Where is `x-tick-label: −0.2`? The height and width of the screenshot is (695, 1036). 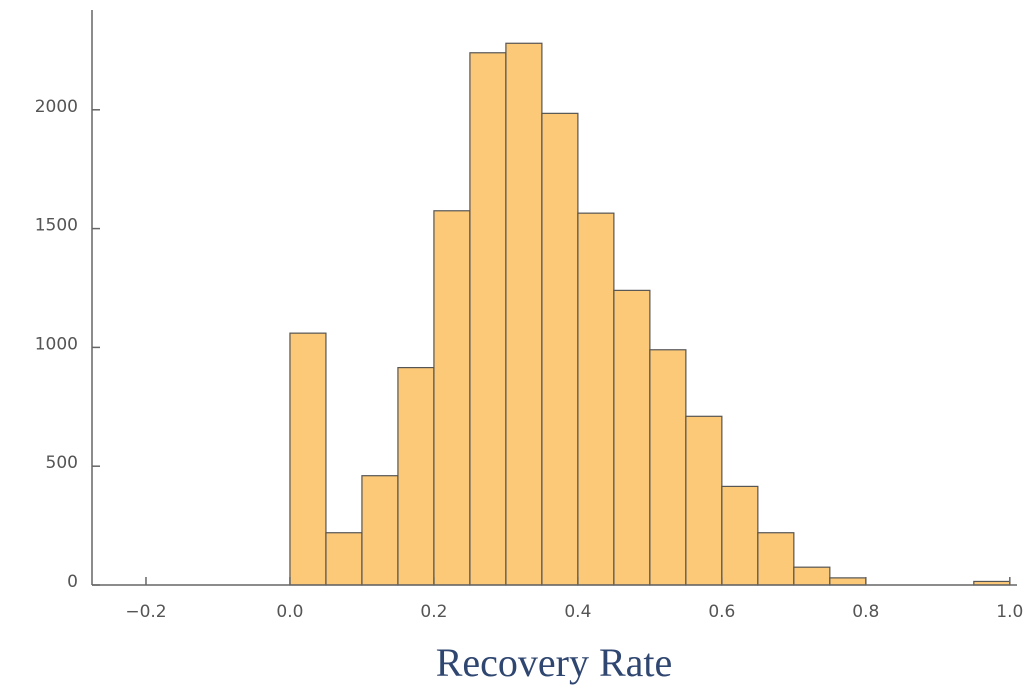 x-tick-label: −0.2 is located at coordinates (145, 612).